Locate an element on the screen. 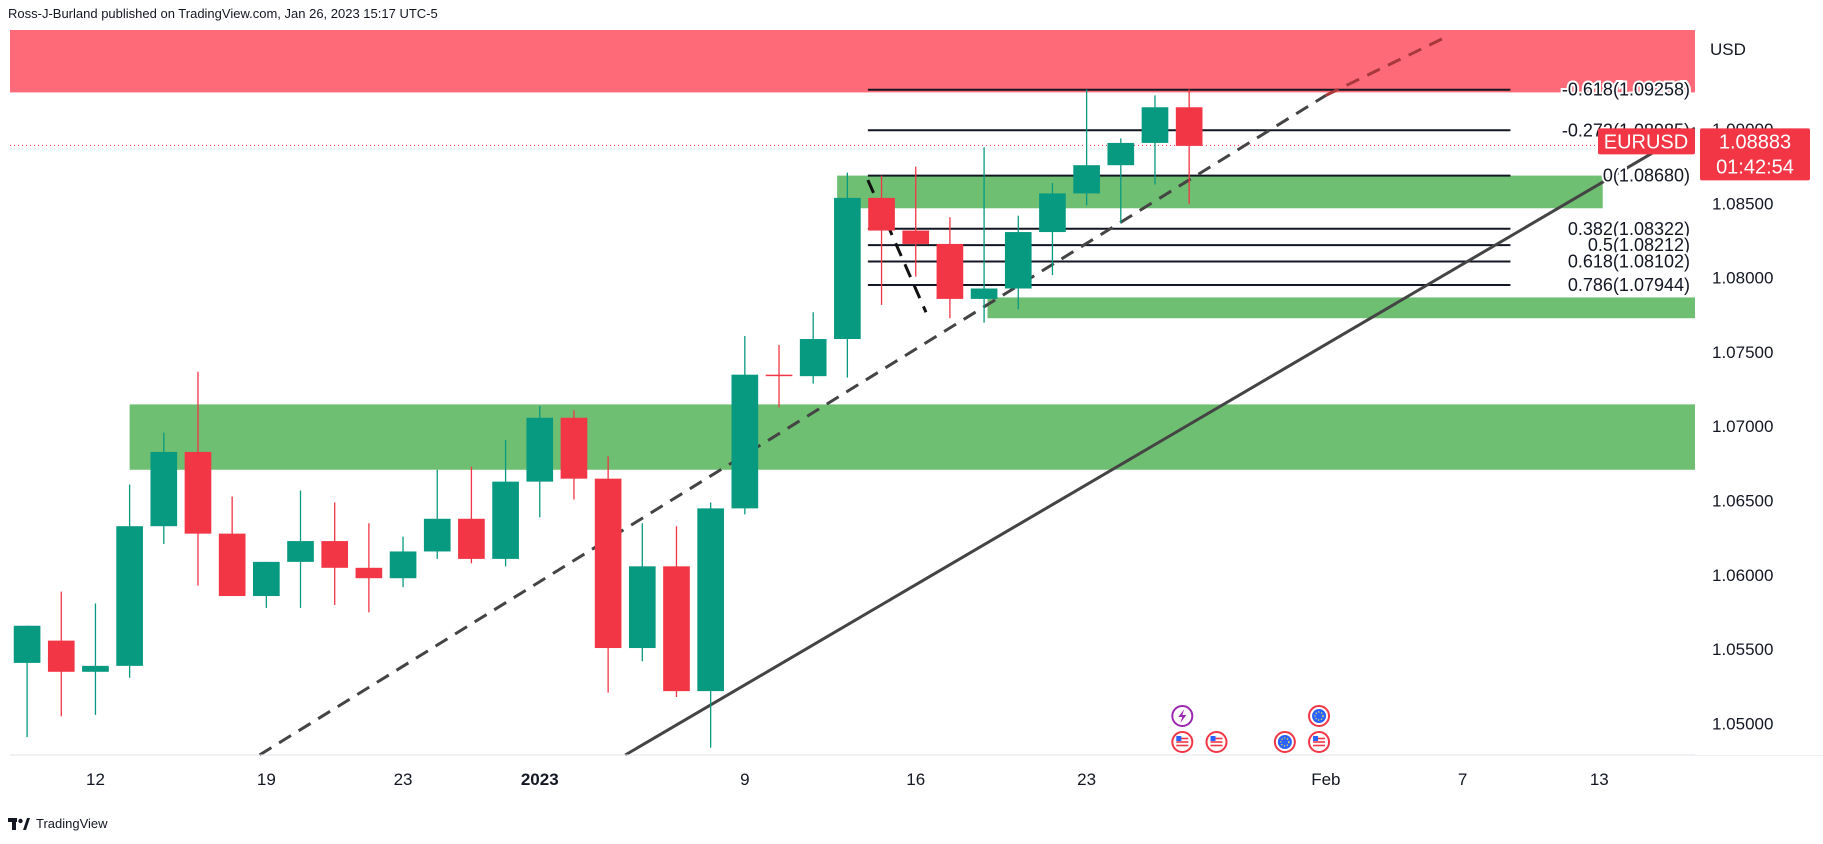 This screenshot has width=1823, height=844. fib-label-0: -0.618(1.09258) is located at coordinates (1626, 90).